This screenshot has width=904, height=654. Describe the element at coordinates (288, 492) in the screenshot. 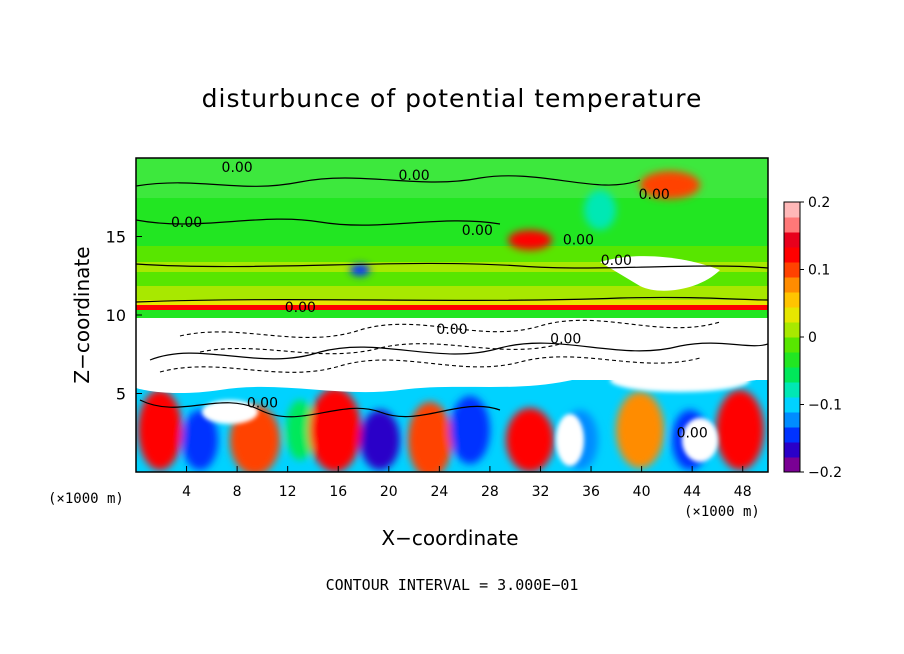

I see `x-tick-label: 12` at that location.